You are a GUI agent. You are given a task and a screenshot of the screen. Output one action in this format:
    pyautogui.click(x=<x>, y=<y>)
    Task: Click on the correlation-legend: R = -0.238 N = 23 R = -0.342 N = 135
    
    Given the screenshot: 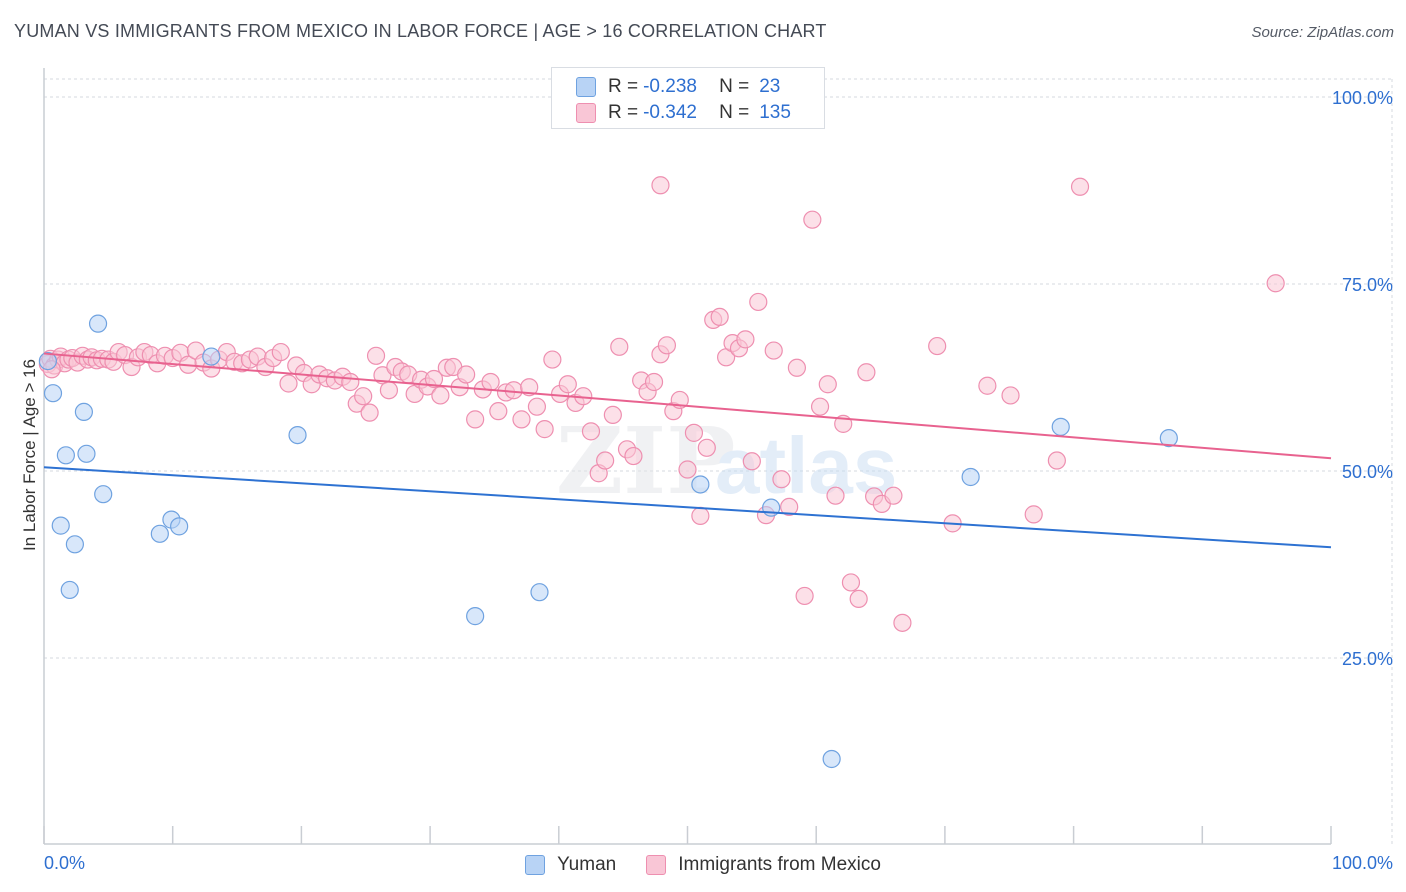 What is the action you would take?
    pyautogui.click(x=688, y=98)
    